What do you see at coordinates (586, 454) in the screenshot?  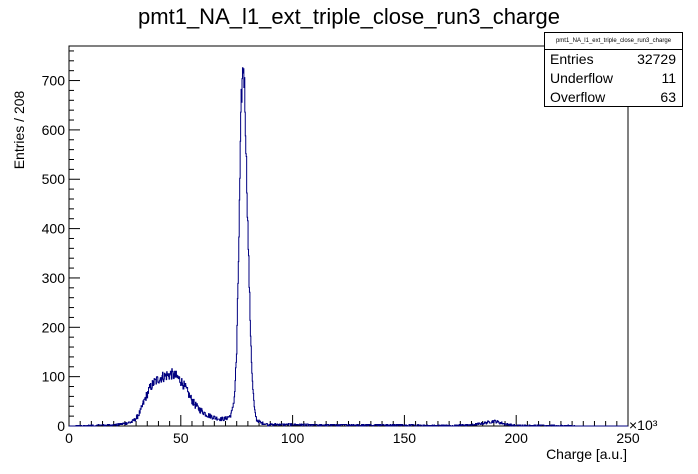 I see `x-axis-label: Charge [a.u.]` at bounding box center [586, 454].